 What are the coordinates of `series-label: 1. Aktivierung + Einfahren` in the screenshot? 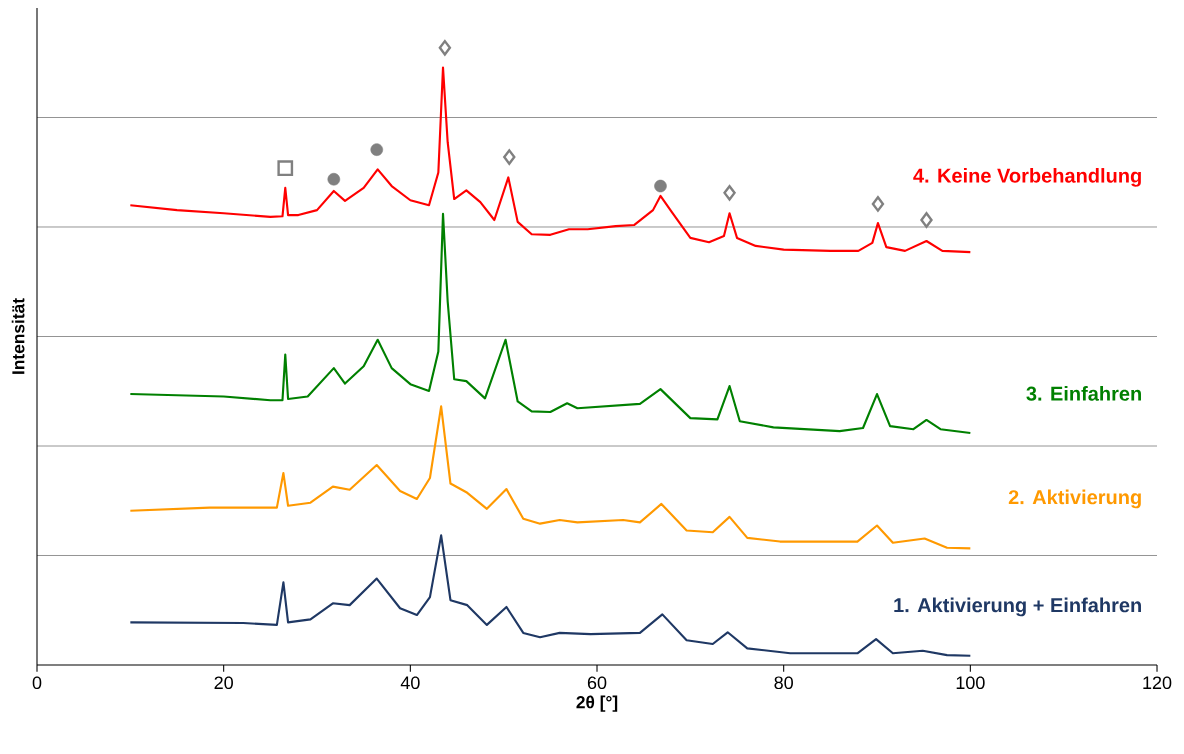 It's located at (1017, 607).